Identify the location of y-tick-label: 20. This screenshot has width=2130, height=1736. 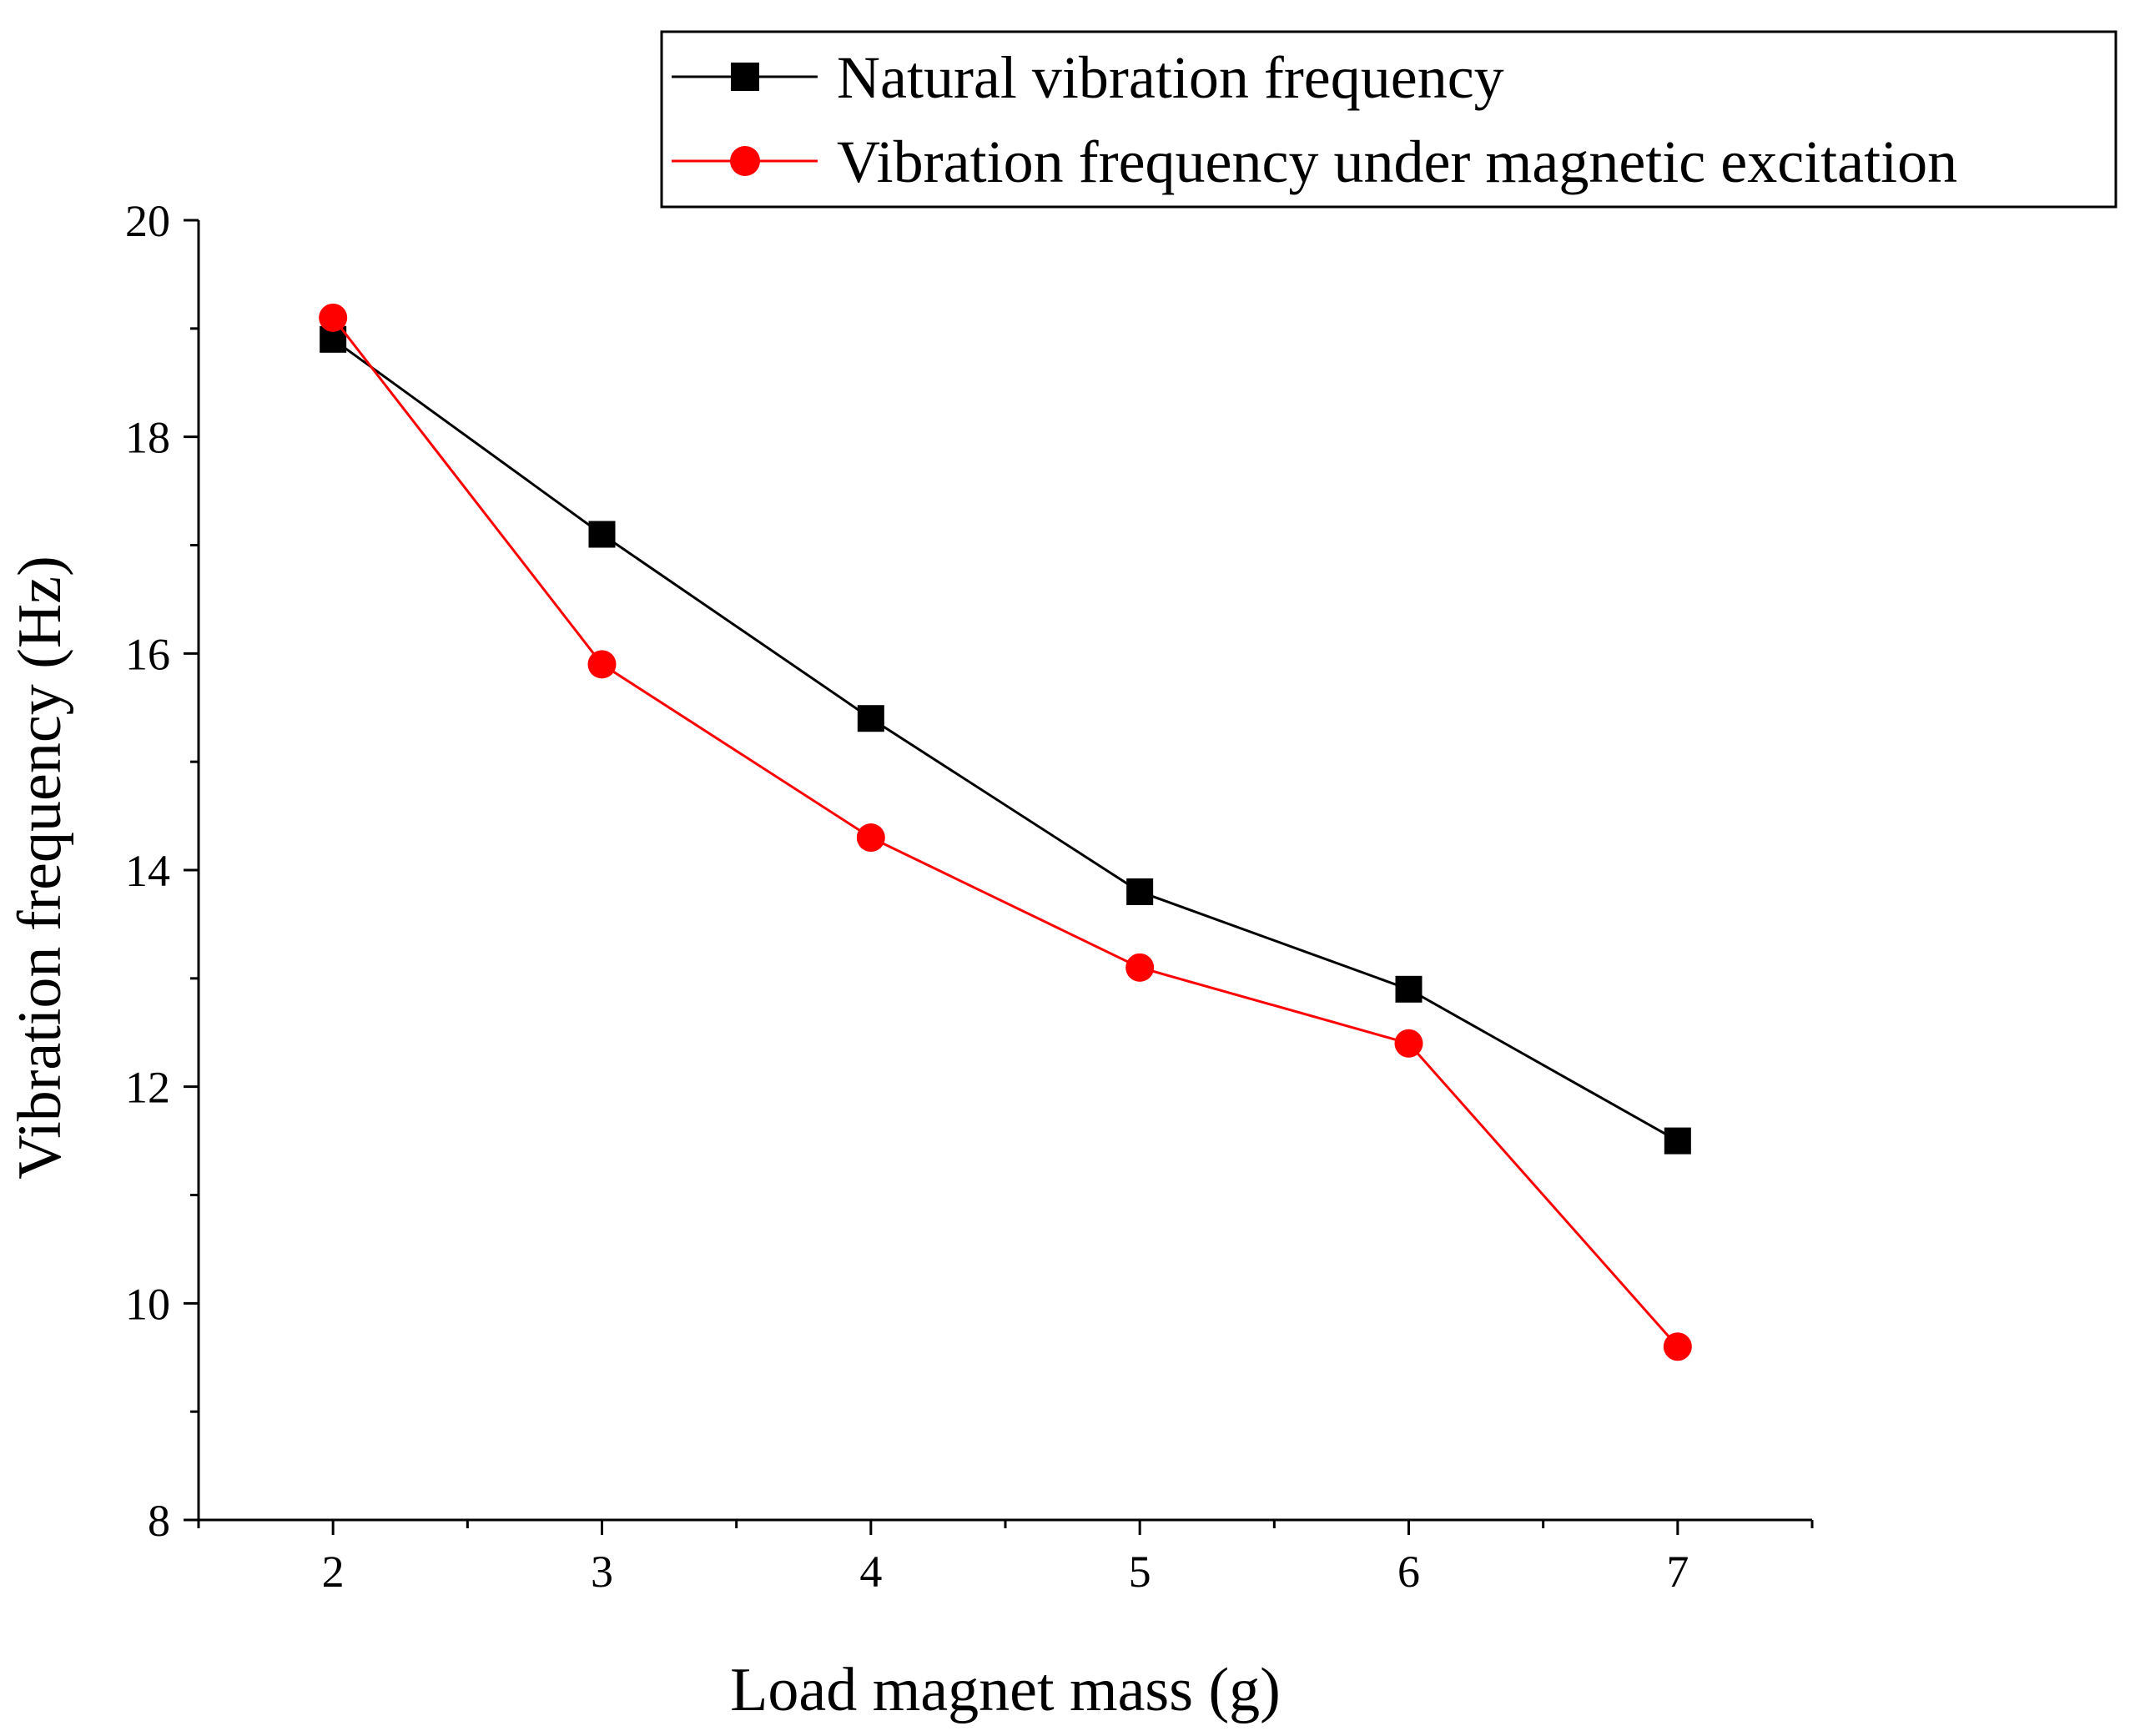
(147, 221).